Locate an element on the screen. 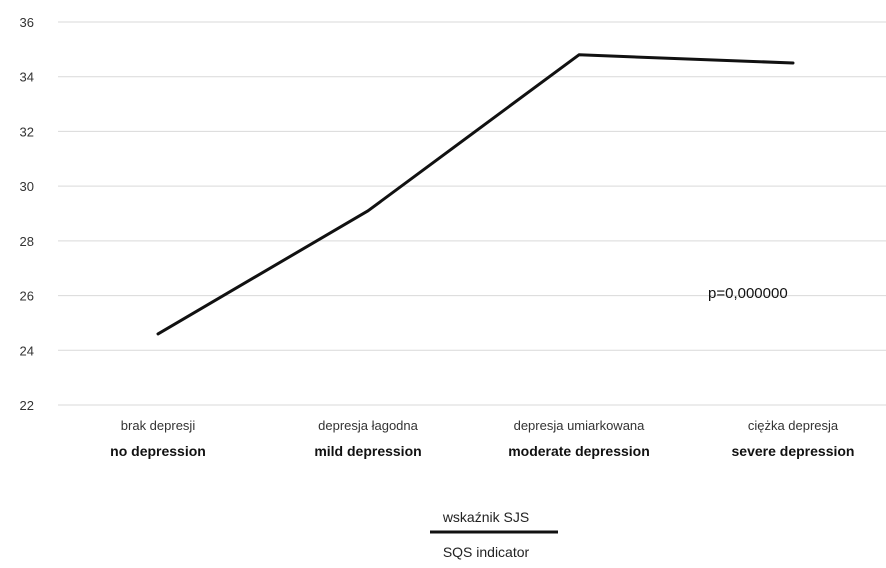  y-tick-label: 26 is located at coordinates (27, 296).